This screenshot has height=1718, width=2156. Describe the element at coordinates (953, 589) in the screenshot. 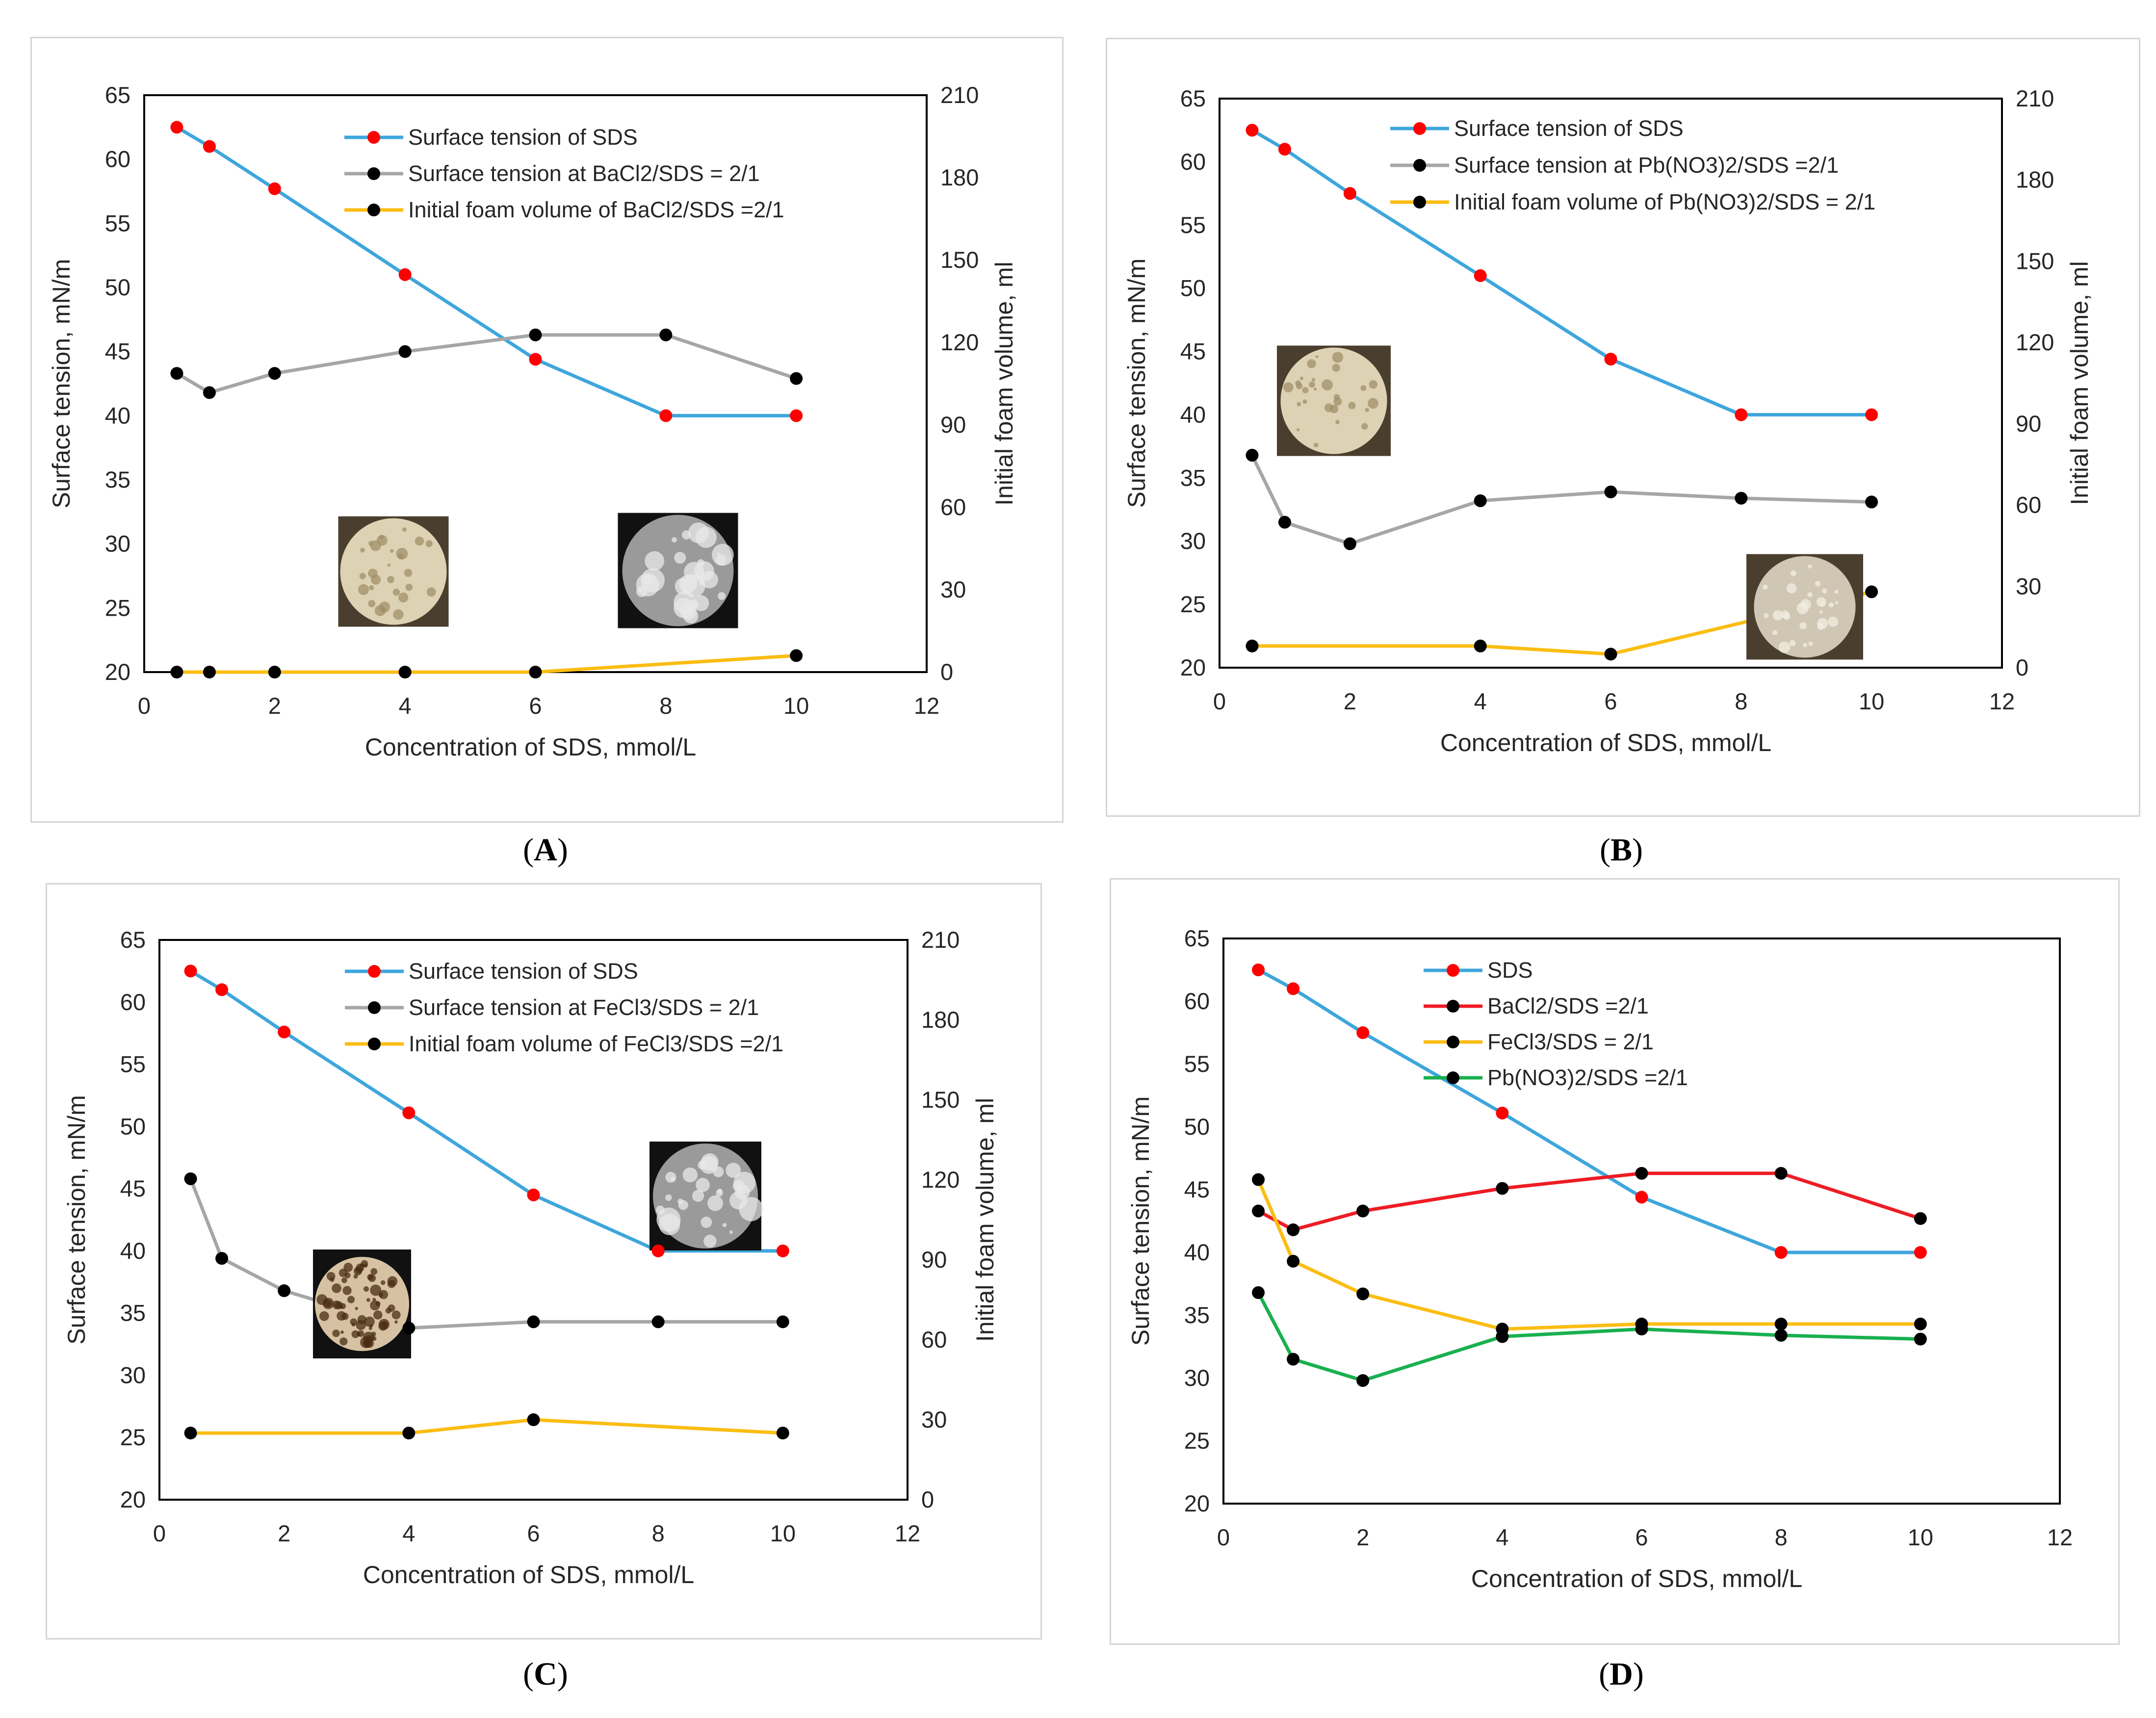

I see `y2-tick-label: 30` at that location.